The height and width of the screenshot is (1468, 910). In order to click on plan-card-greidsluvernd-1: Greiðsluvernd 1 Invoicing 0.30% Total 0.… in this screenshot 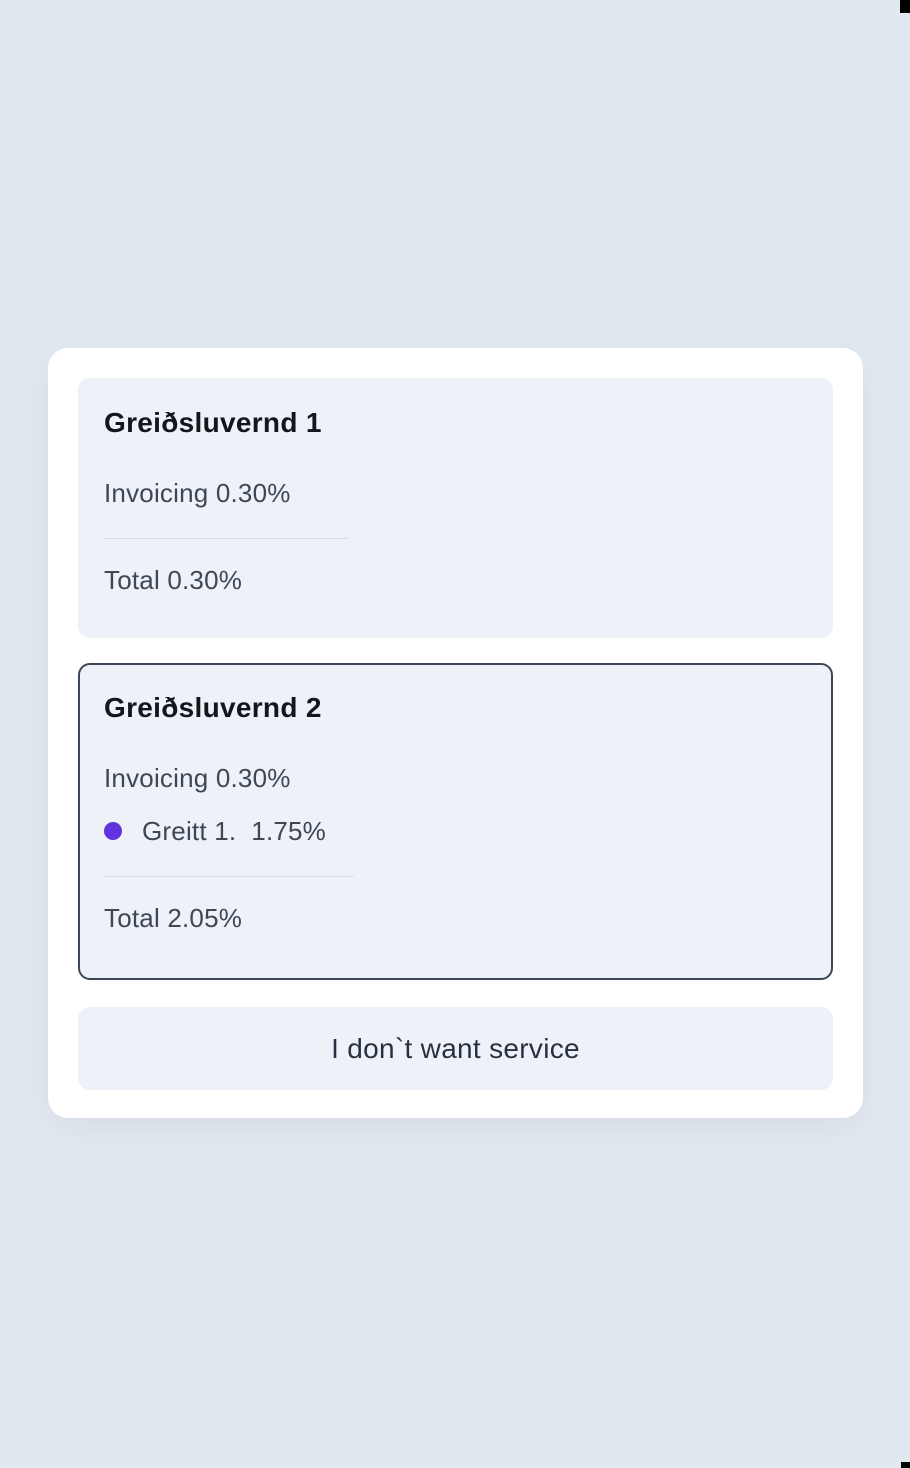, I will do `click(455, 508)`.